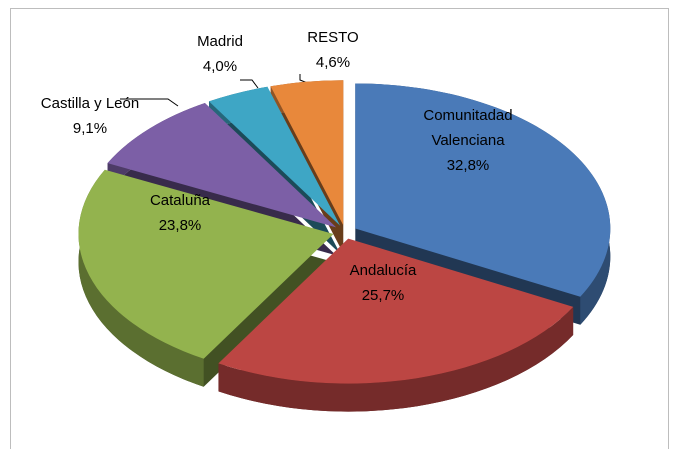 This screenshot has height=449, width=675. Describe the element at coordinates (220, 54) in the screenshot. I see `data-label: Madrid 4,0%` at that location.